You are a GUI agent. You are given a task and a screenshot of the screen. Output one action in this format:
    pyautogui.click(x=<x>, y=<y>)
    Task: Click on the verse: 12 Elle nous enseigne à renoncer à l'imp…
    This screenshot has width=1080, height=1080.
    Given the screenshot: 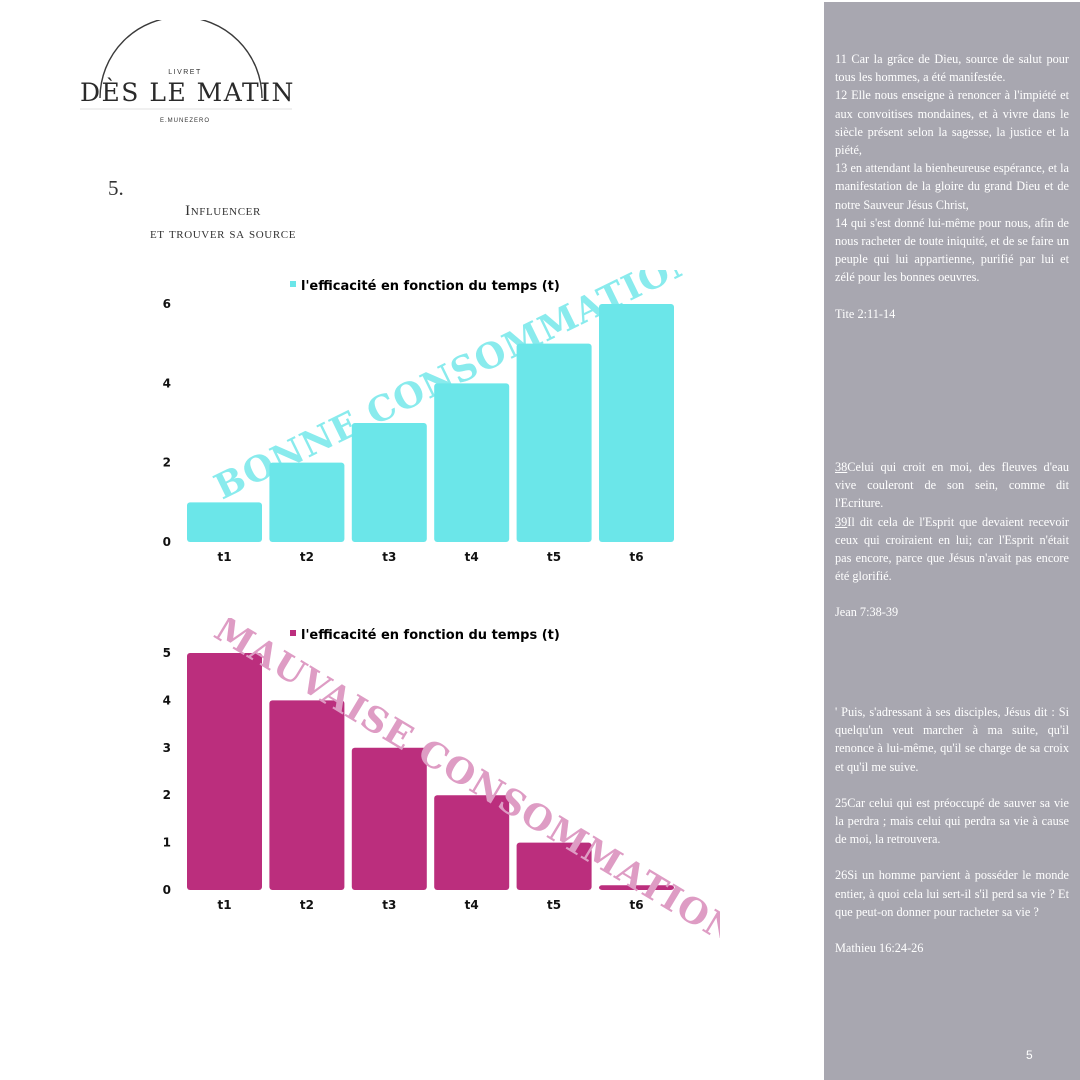 What is the action you would take?
    pyautogui.click(x=952, y=123)
    